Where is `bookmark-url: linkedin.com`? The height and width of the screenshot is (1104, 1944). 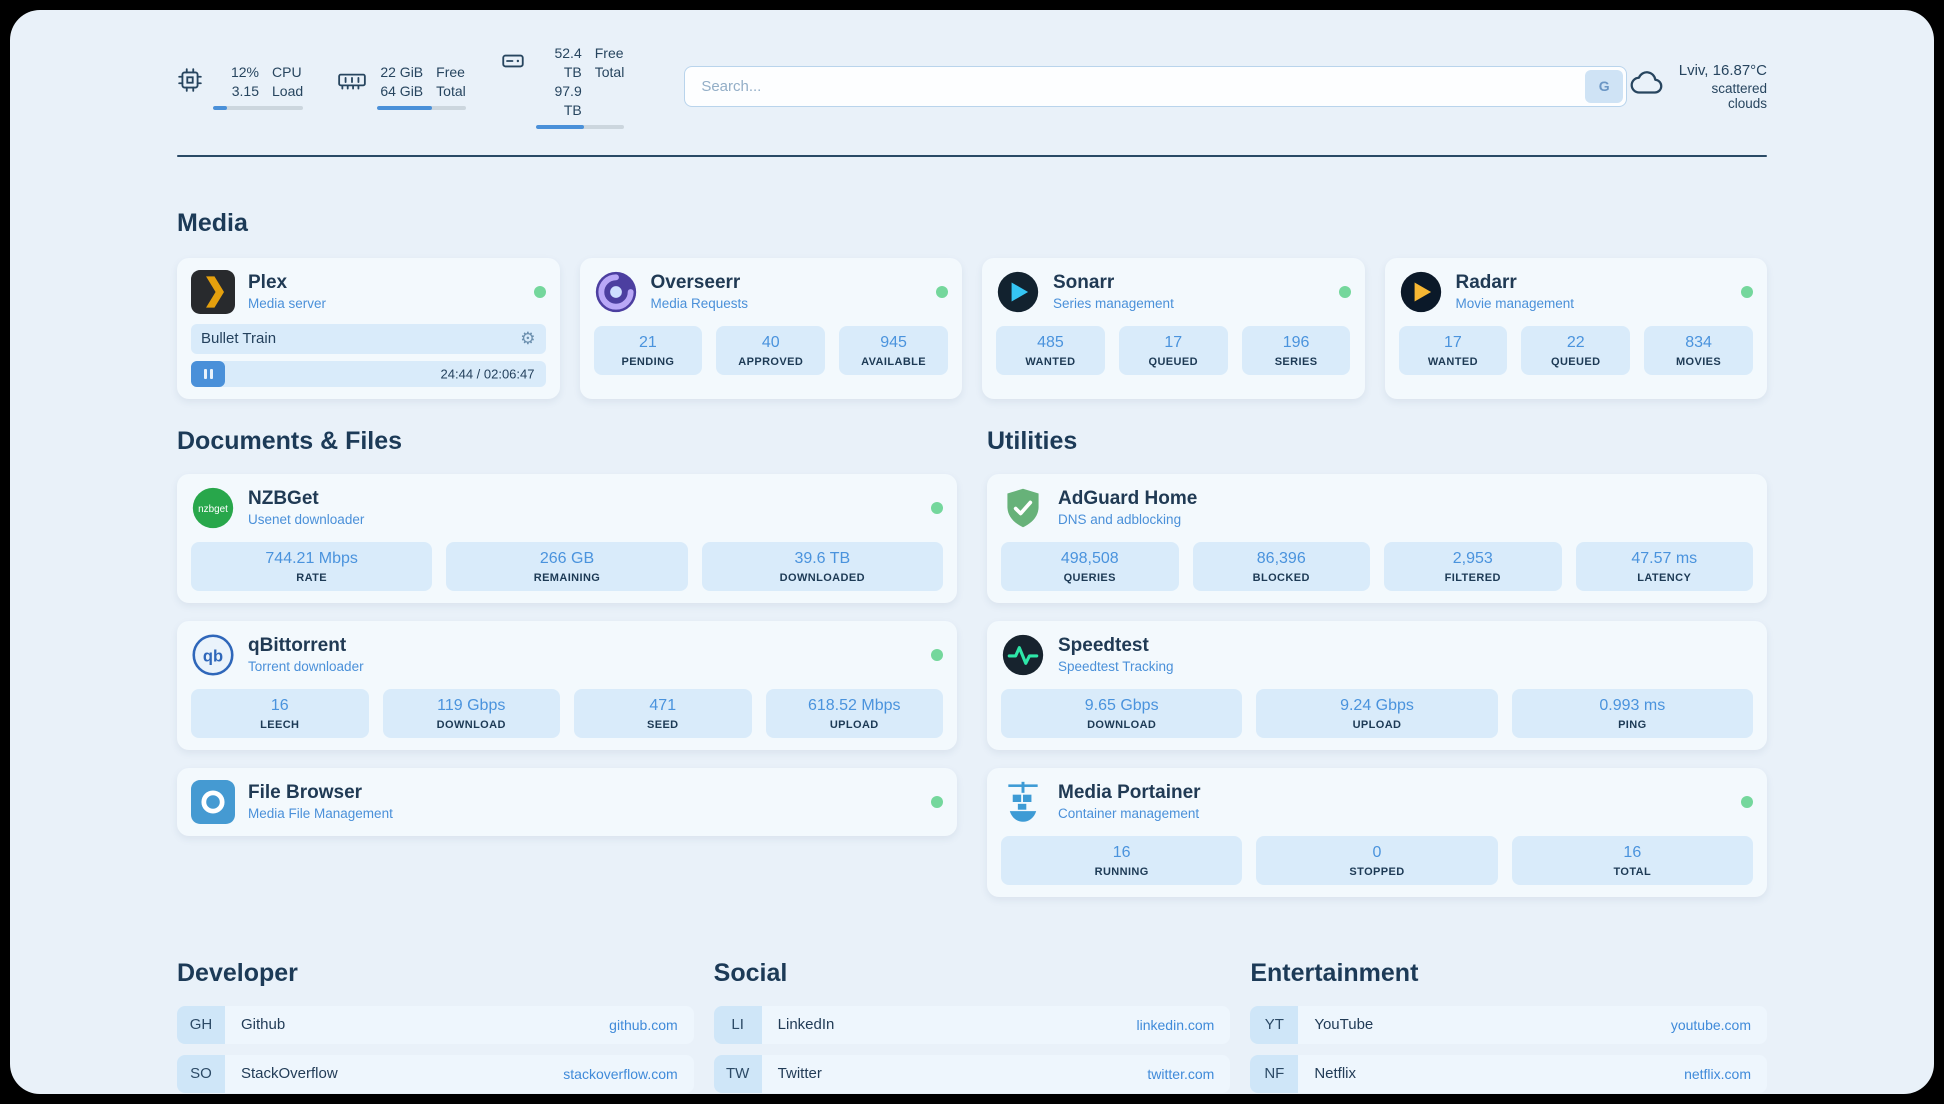
bookmark-url: linkedin.com is located at coordinates (1175, 1024).